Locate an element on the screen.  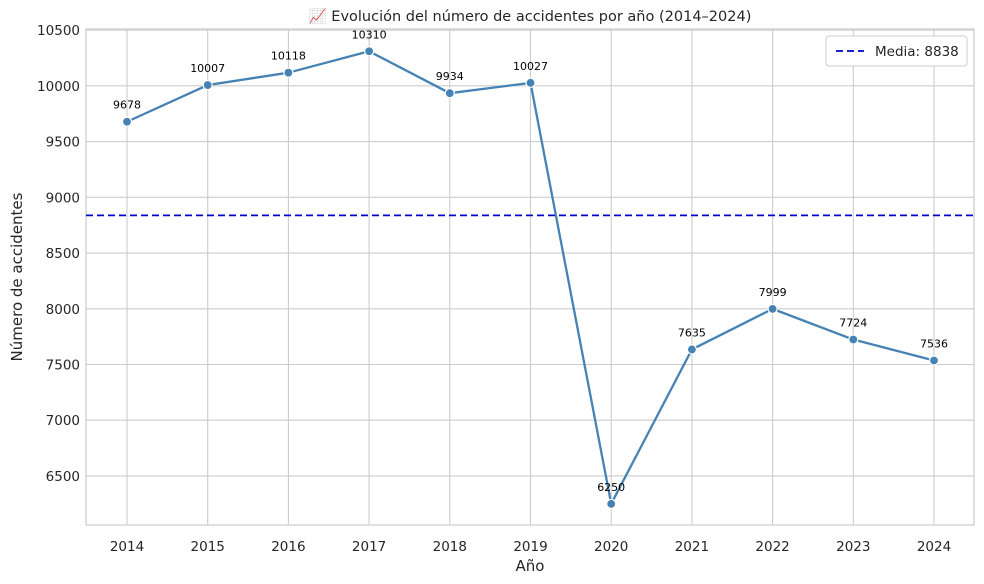
legend: Media: 8838 is located at coordinates (896, 51).